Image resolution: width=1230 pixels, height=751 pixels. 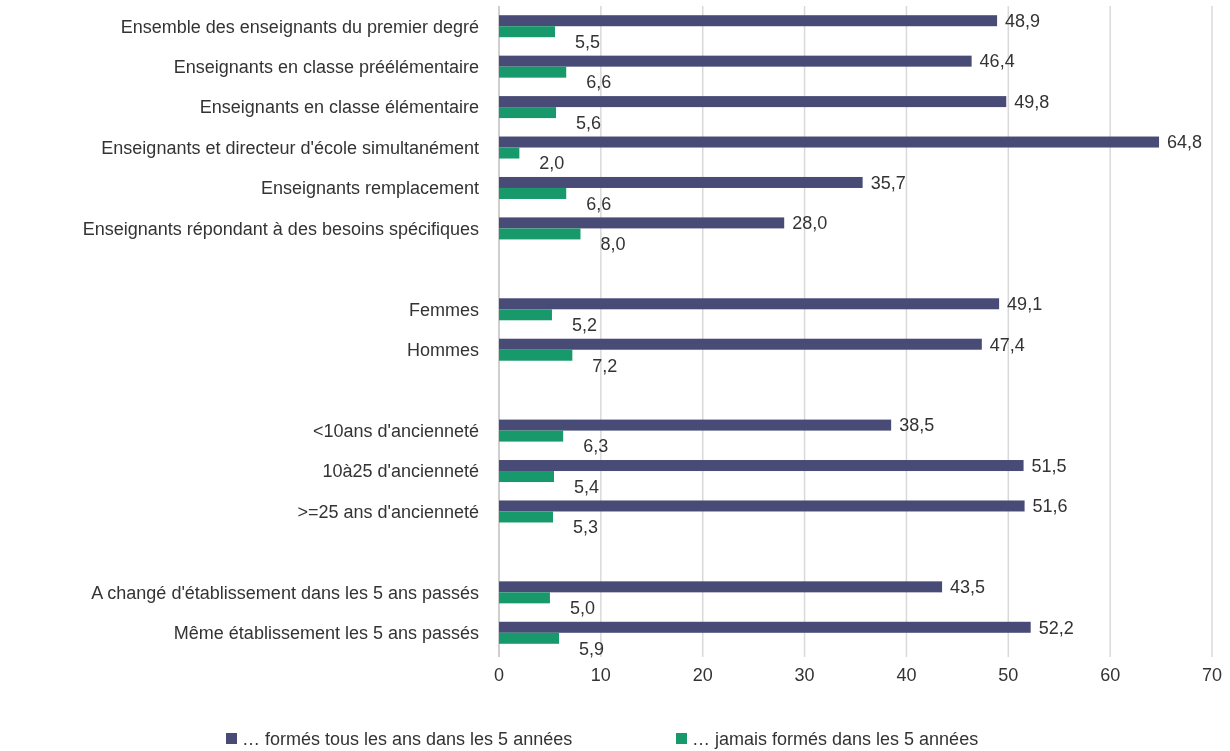 I want to click on data-label: 49,1, so click(x=1025, y=304).